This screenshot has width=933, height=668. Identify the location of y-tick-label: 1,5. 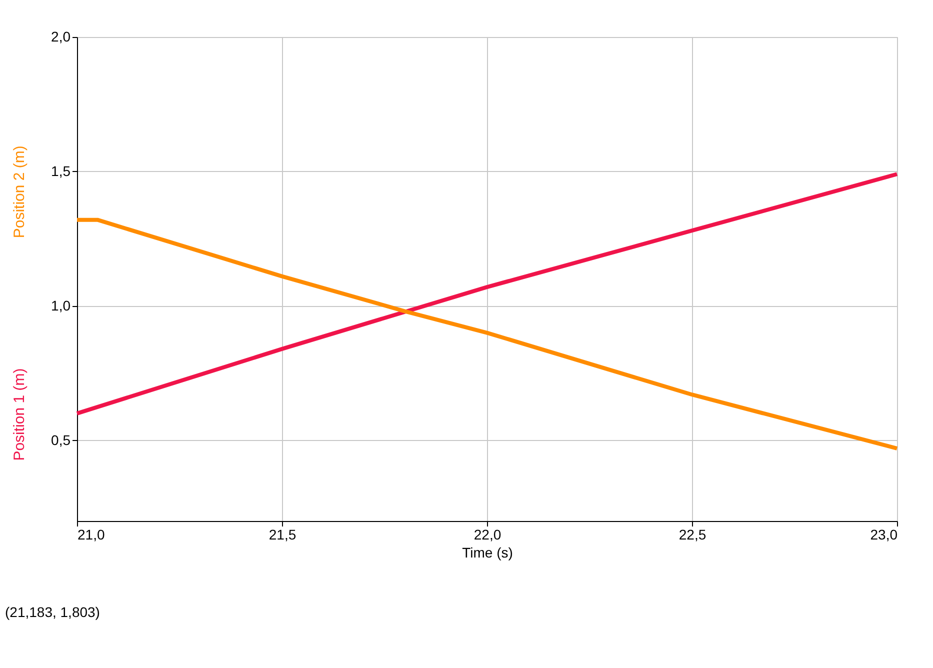
(61, 170).